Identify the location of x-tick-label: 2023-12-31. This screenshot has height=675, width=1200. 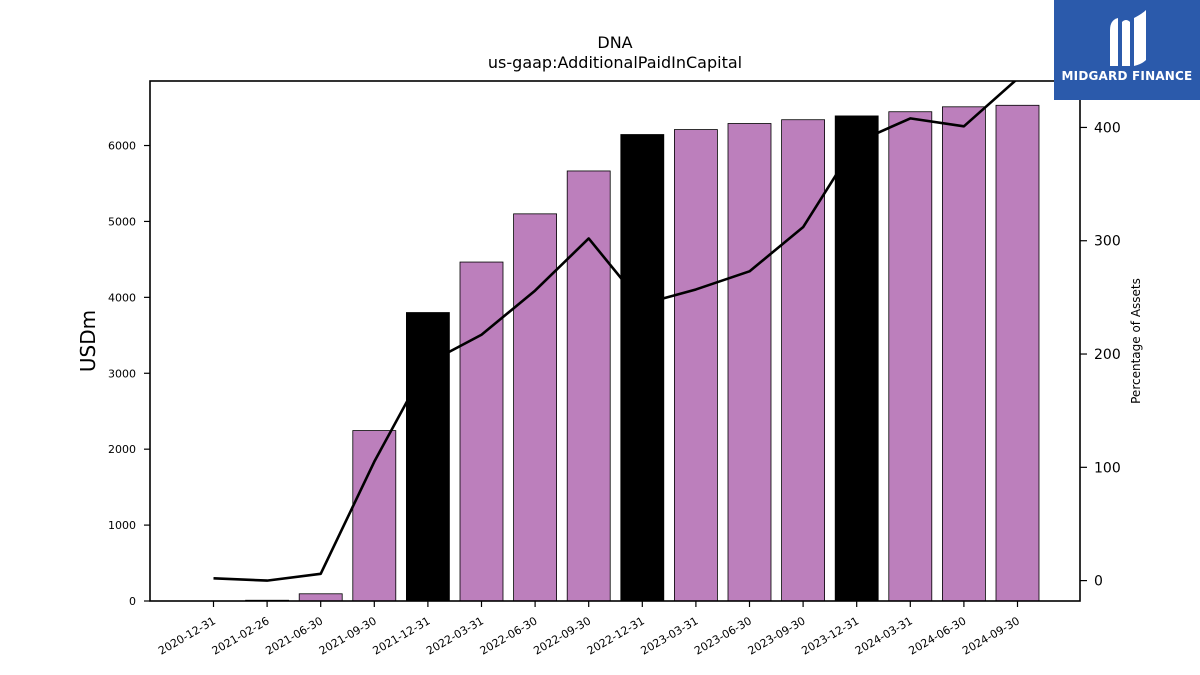
(830, 635).